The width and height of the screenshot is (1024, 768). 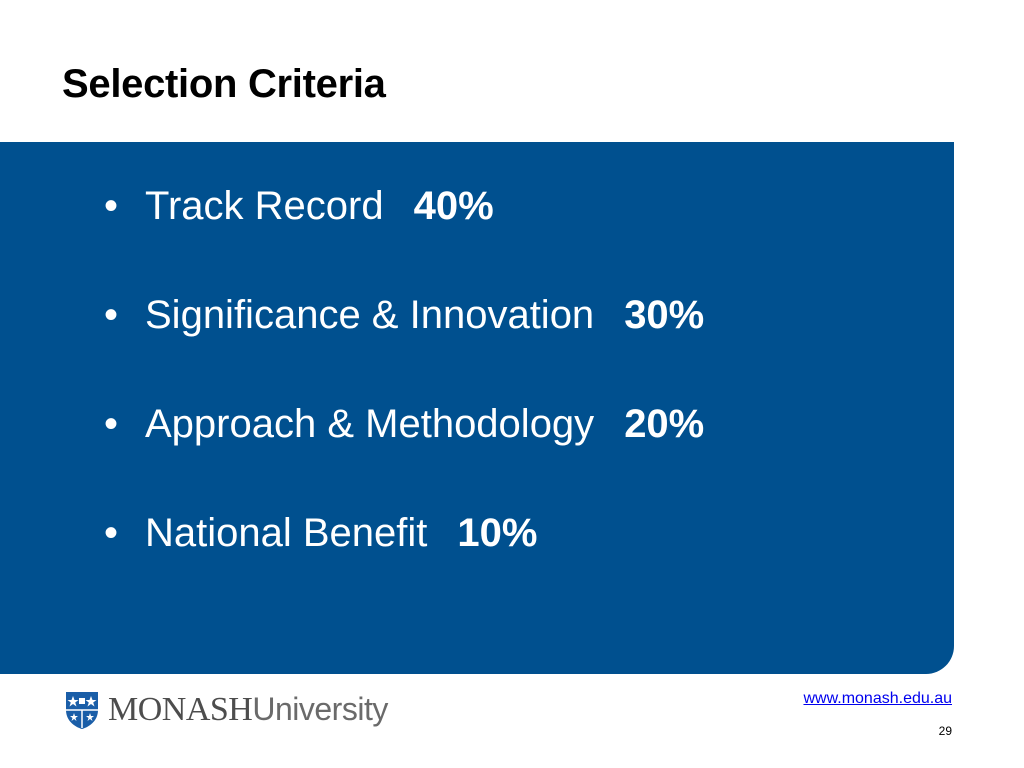 What do you see at coordinates (664, 315) in the screenshot?
I see `criterion-percent: 30%` at bounding box center [664, 315].